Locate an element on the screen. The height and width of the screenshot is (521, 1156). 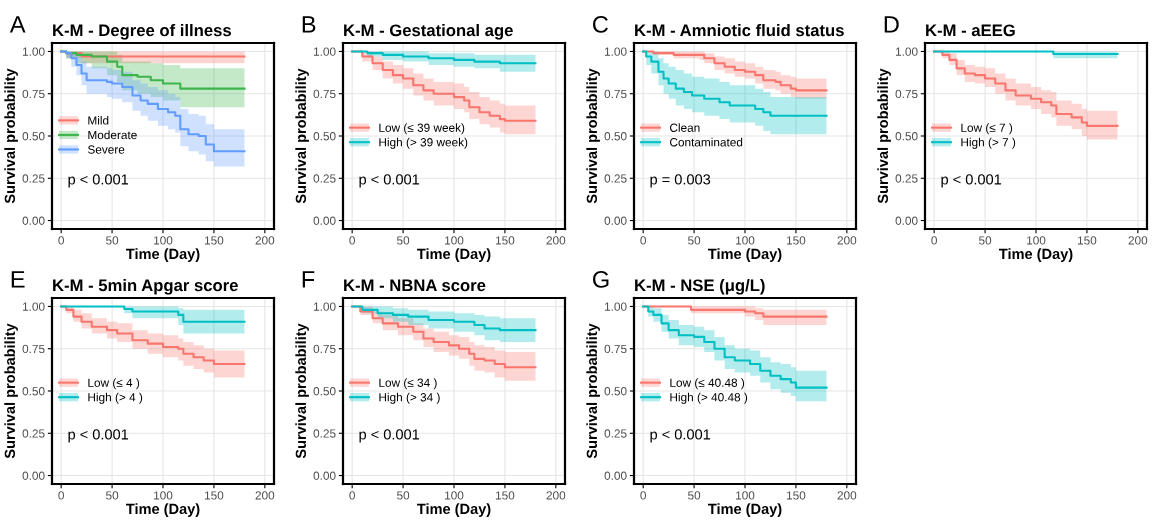
chart-title: K-M - NBNA score is located at coordinates (415, 285).